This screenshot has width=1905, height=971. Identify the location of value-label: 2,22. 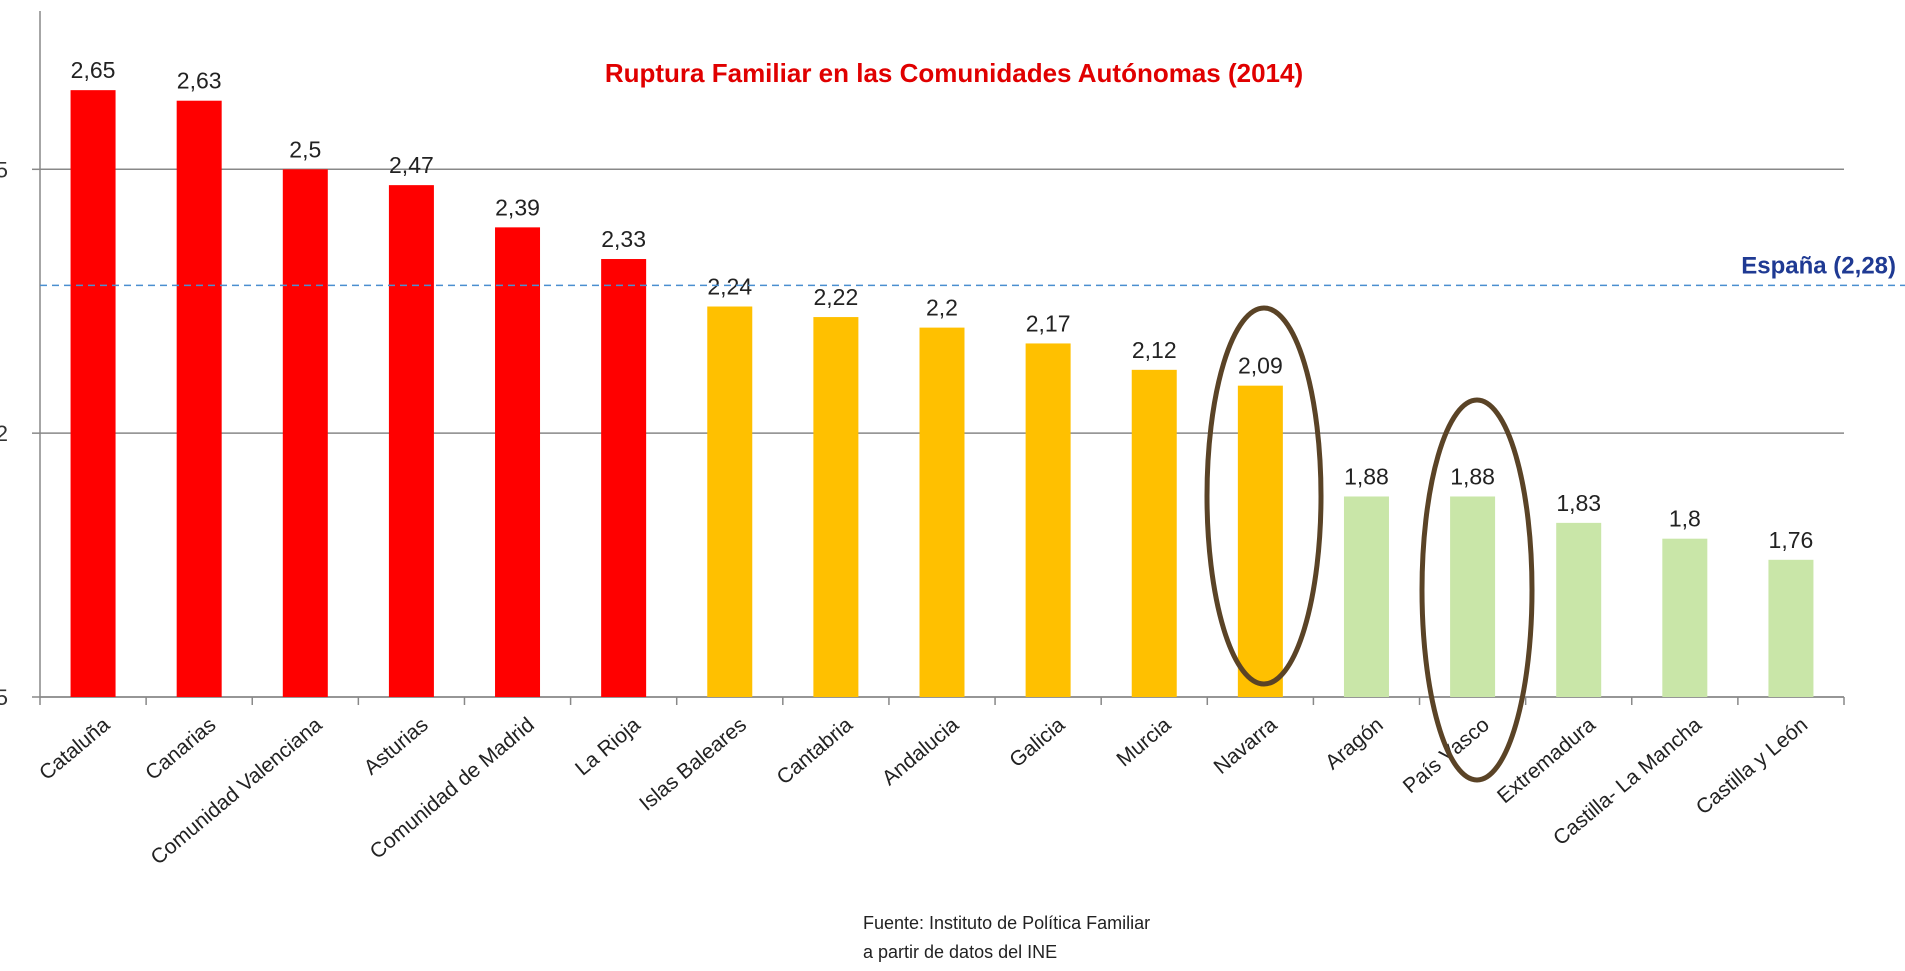
(835, 297).